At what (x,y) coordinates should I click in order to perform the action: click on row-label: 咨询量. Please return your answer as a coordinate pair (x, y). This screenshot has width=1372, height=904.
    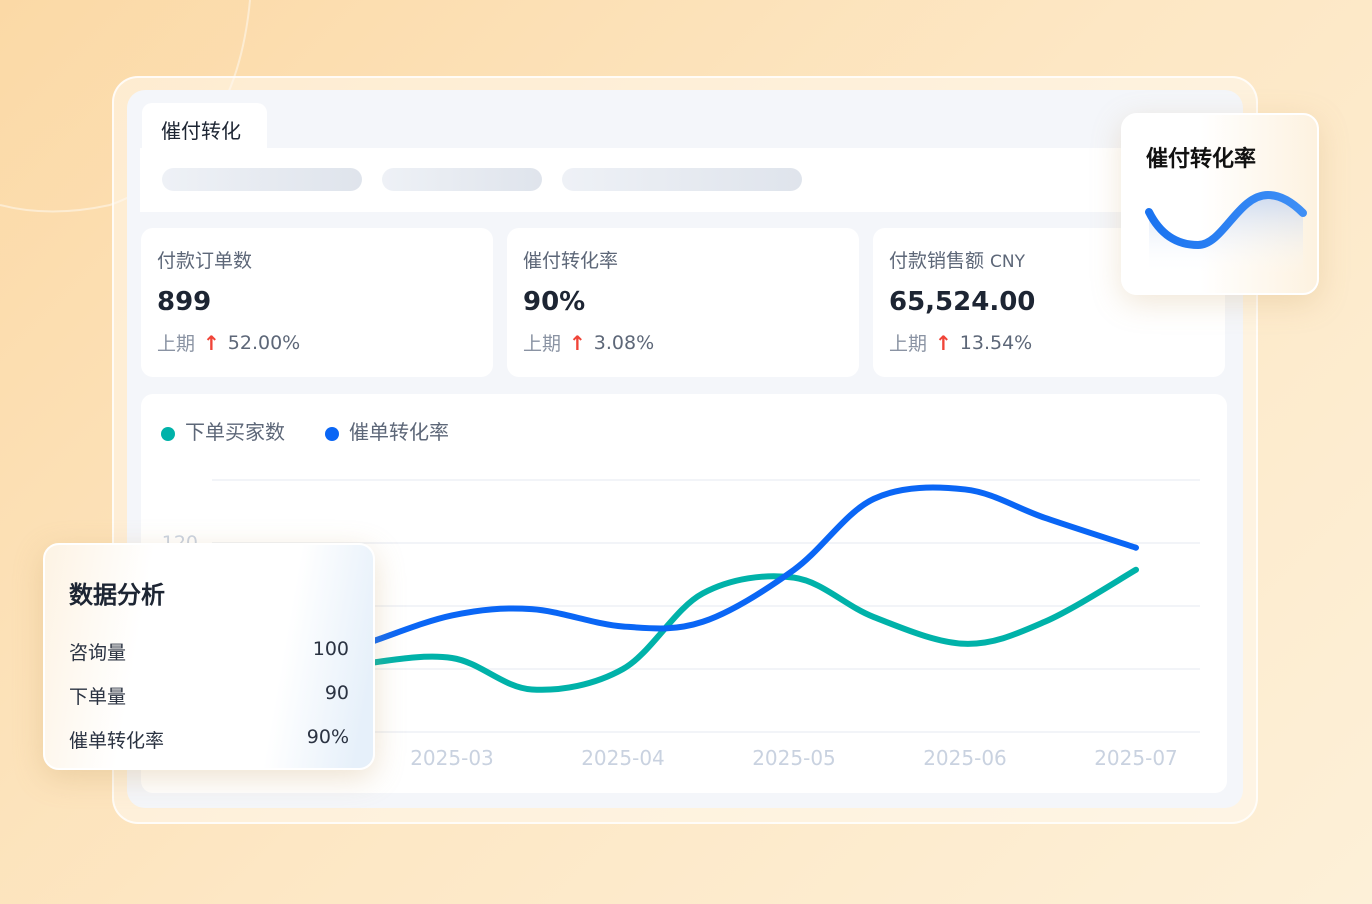
    Looking at the image, I should click on (98, 653).